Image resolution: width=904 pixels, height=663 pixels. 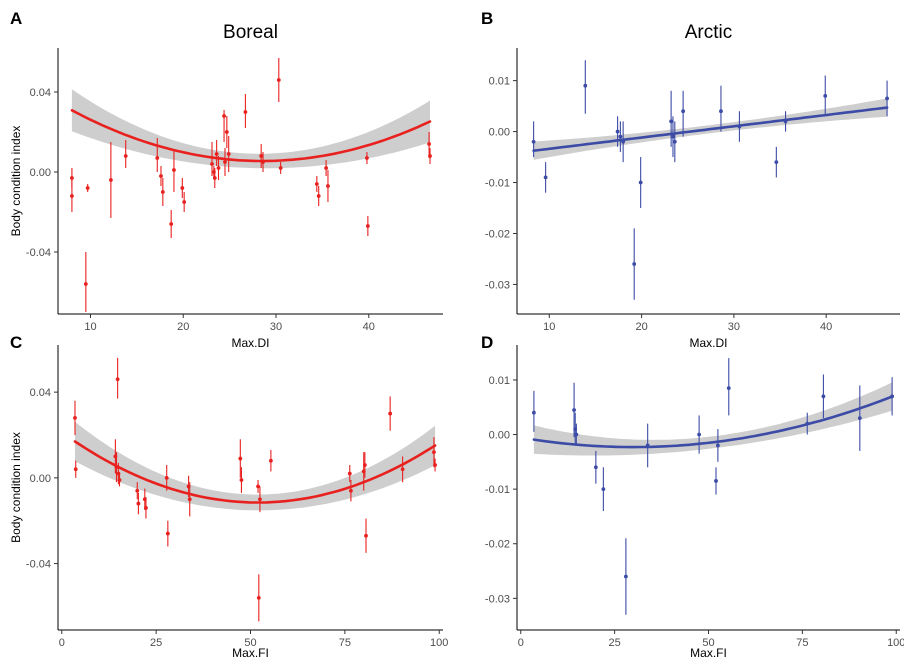 What do you see at coordinates (802, 643) in the screenshot?
I see `x-tick-label: 75` at bounding box center [802, 643].